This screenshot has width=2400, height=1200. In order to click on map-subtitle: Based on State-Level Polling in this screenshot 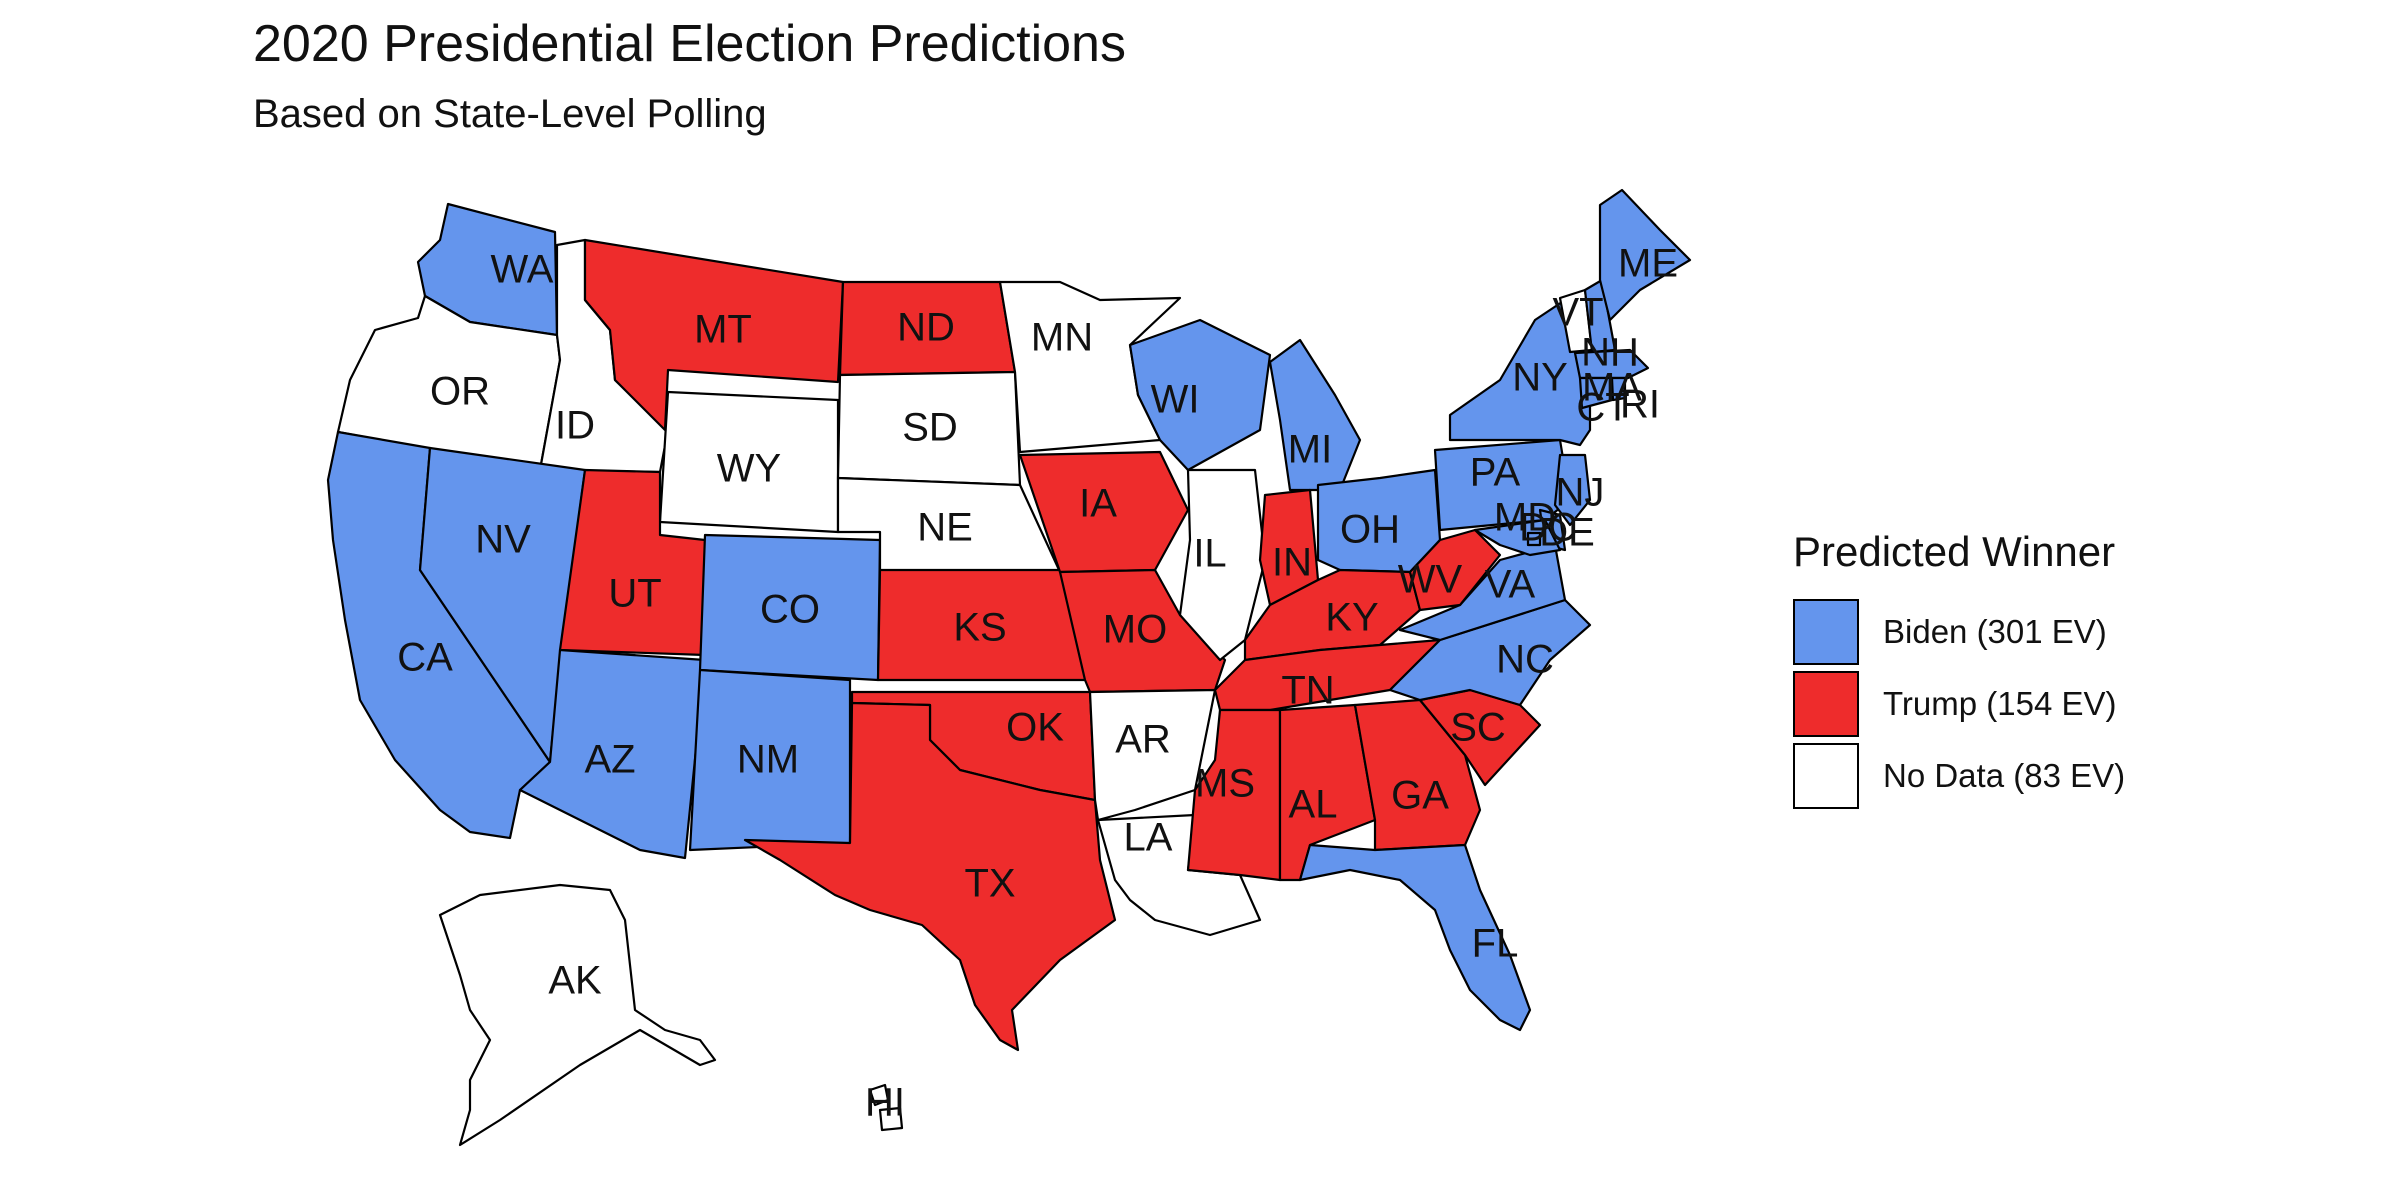, I will do `click(510, 114)`.